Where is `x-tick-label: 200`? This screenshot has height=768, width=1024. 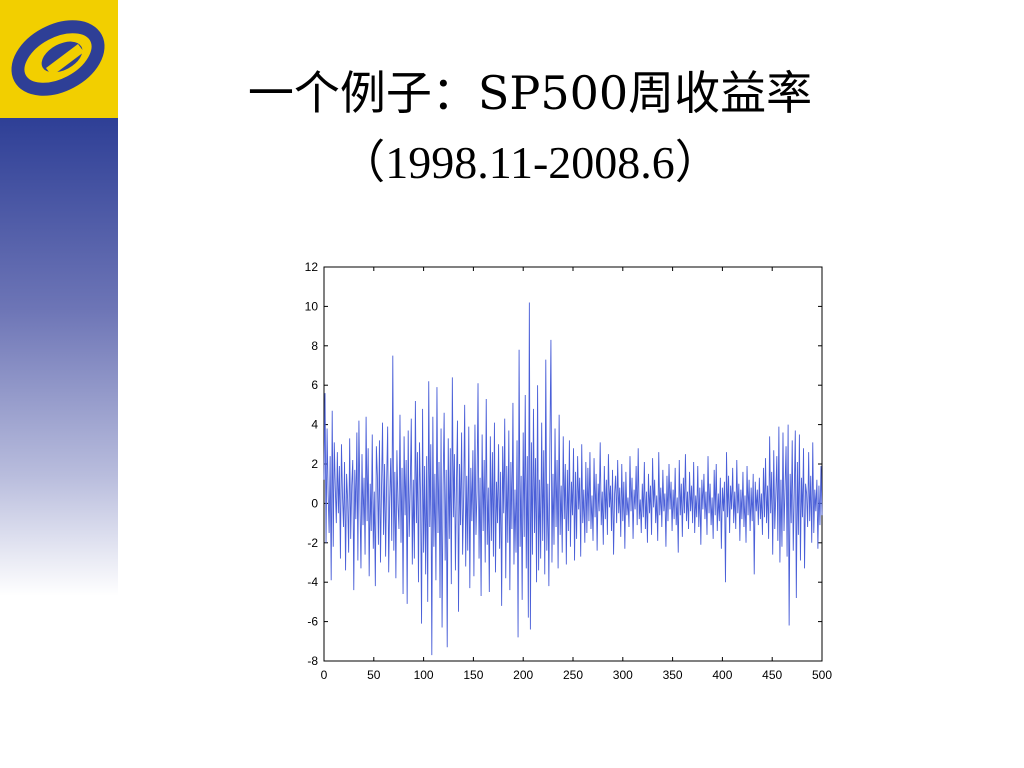
x-tick-label: 200 is located at coordinates (523, 675).